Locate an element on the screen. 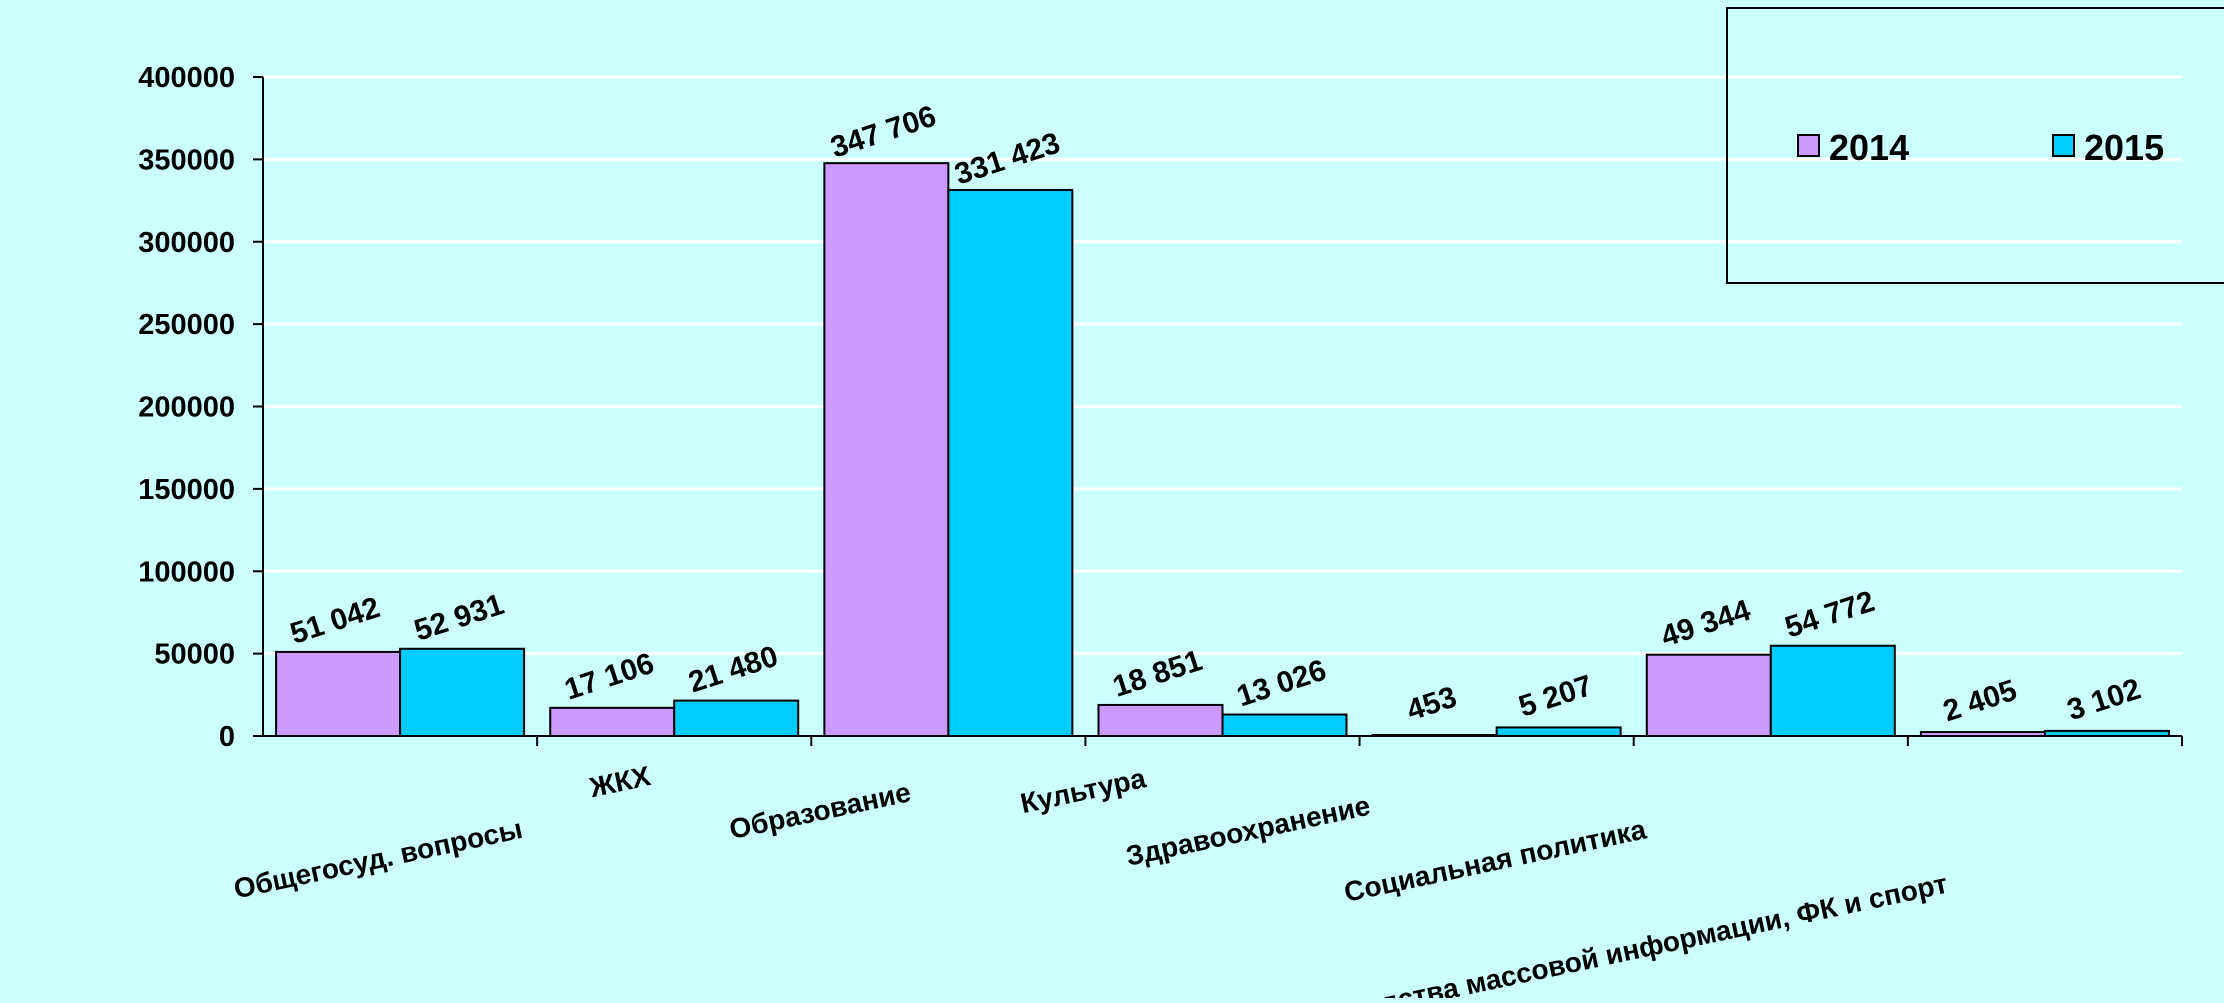  data-label: 51 042 is located at coordinates (334, 621).